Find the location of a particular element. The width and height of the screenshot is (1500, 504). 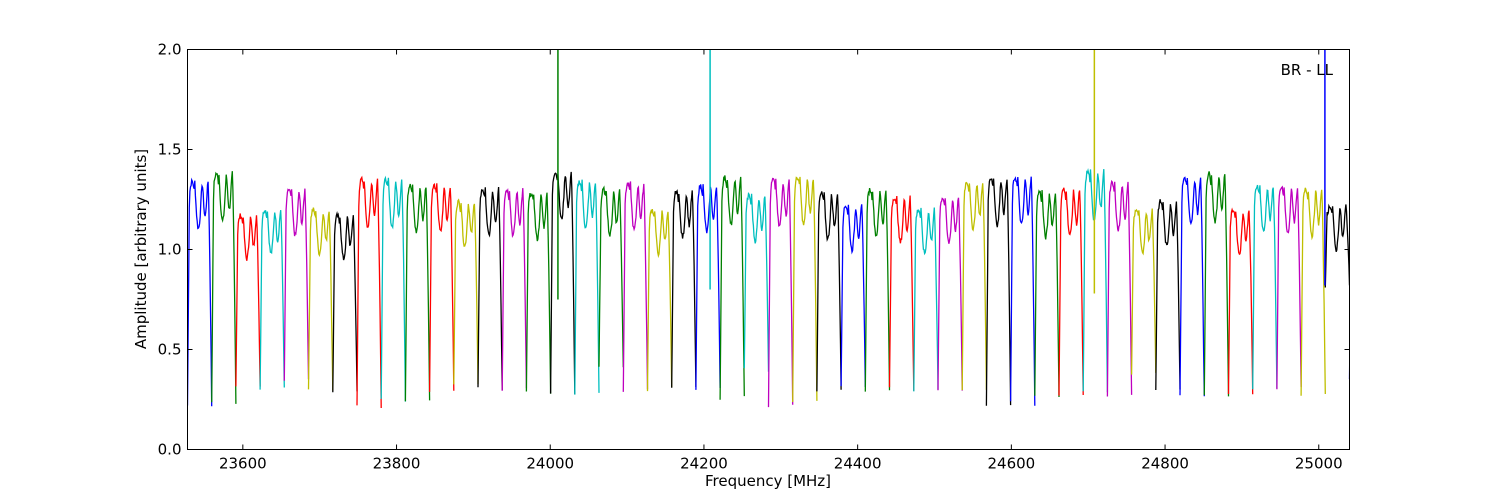

x-tick-label: 24000 is located at coordinates (550, 464).